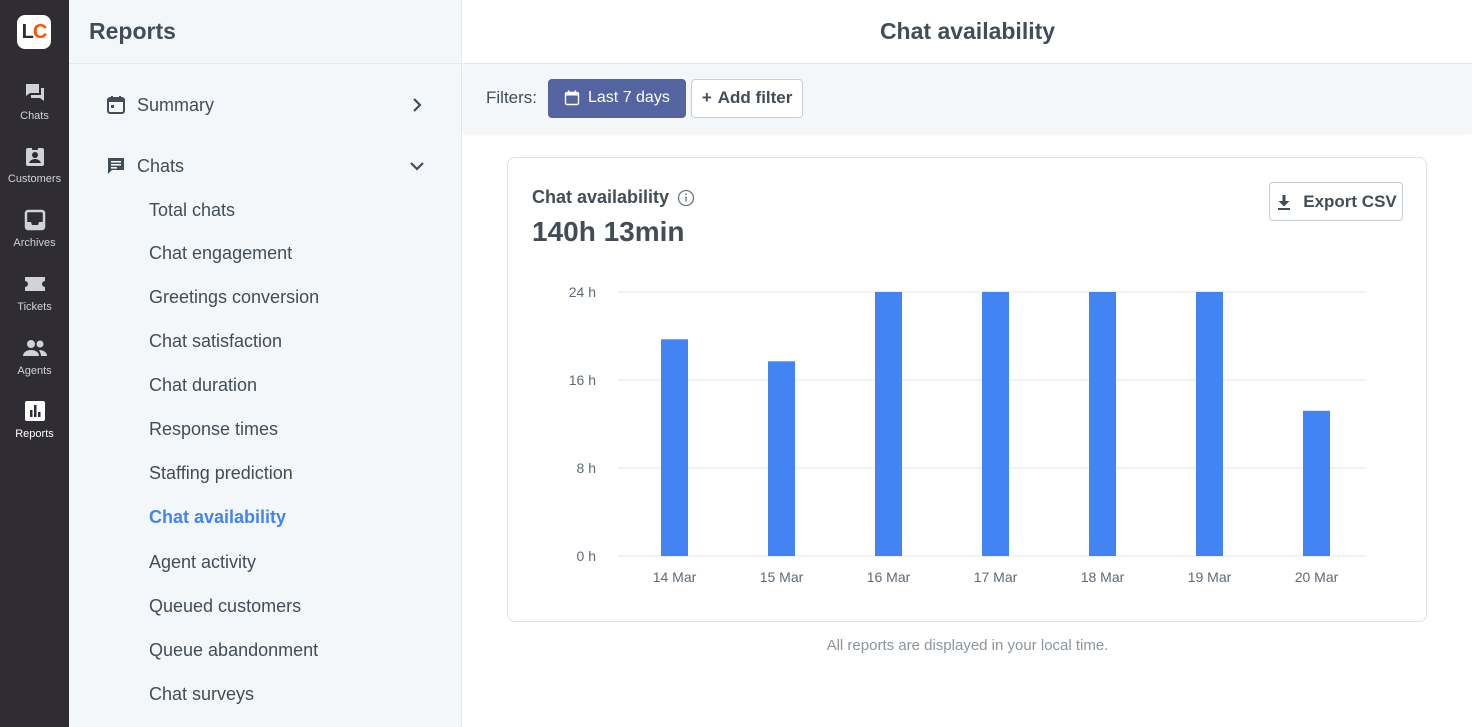  Describe the element at coordinates (265, 105) in the screenshot. I see `nav-group-summary: Summary` at that location.